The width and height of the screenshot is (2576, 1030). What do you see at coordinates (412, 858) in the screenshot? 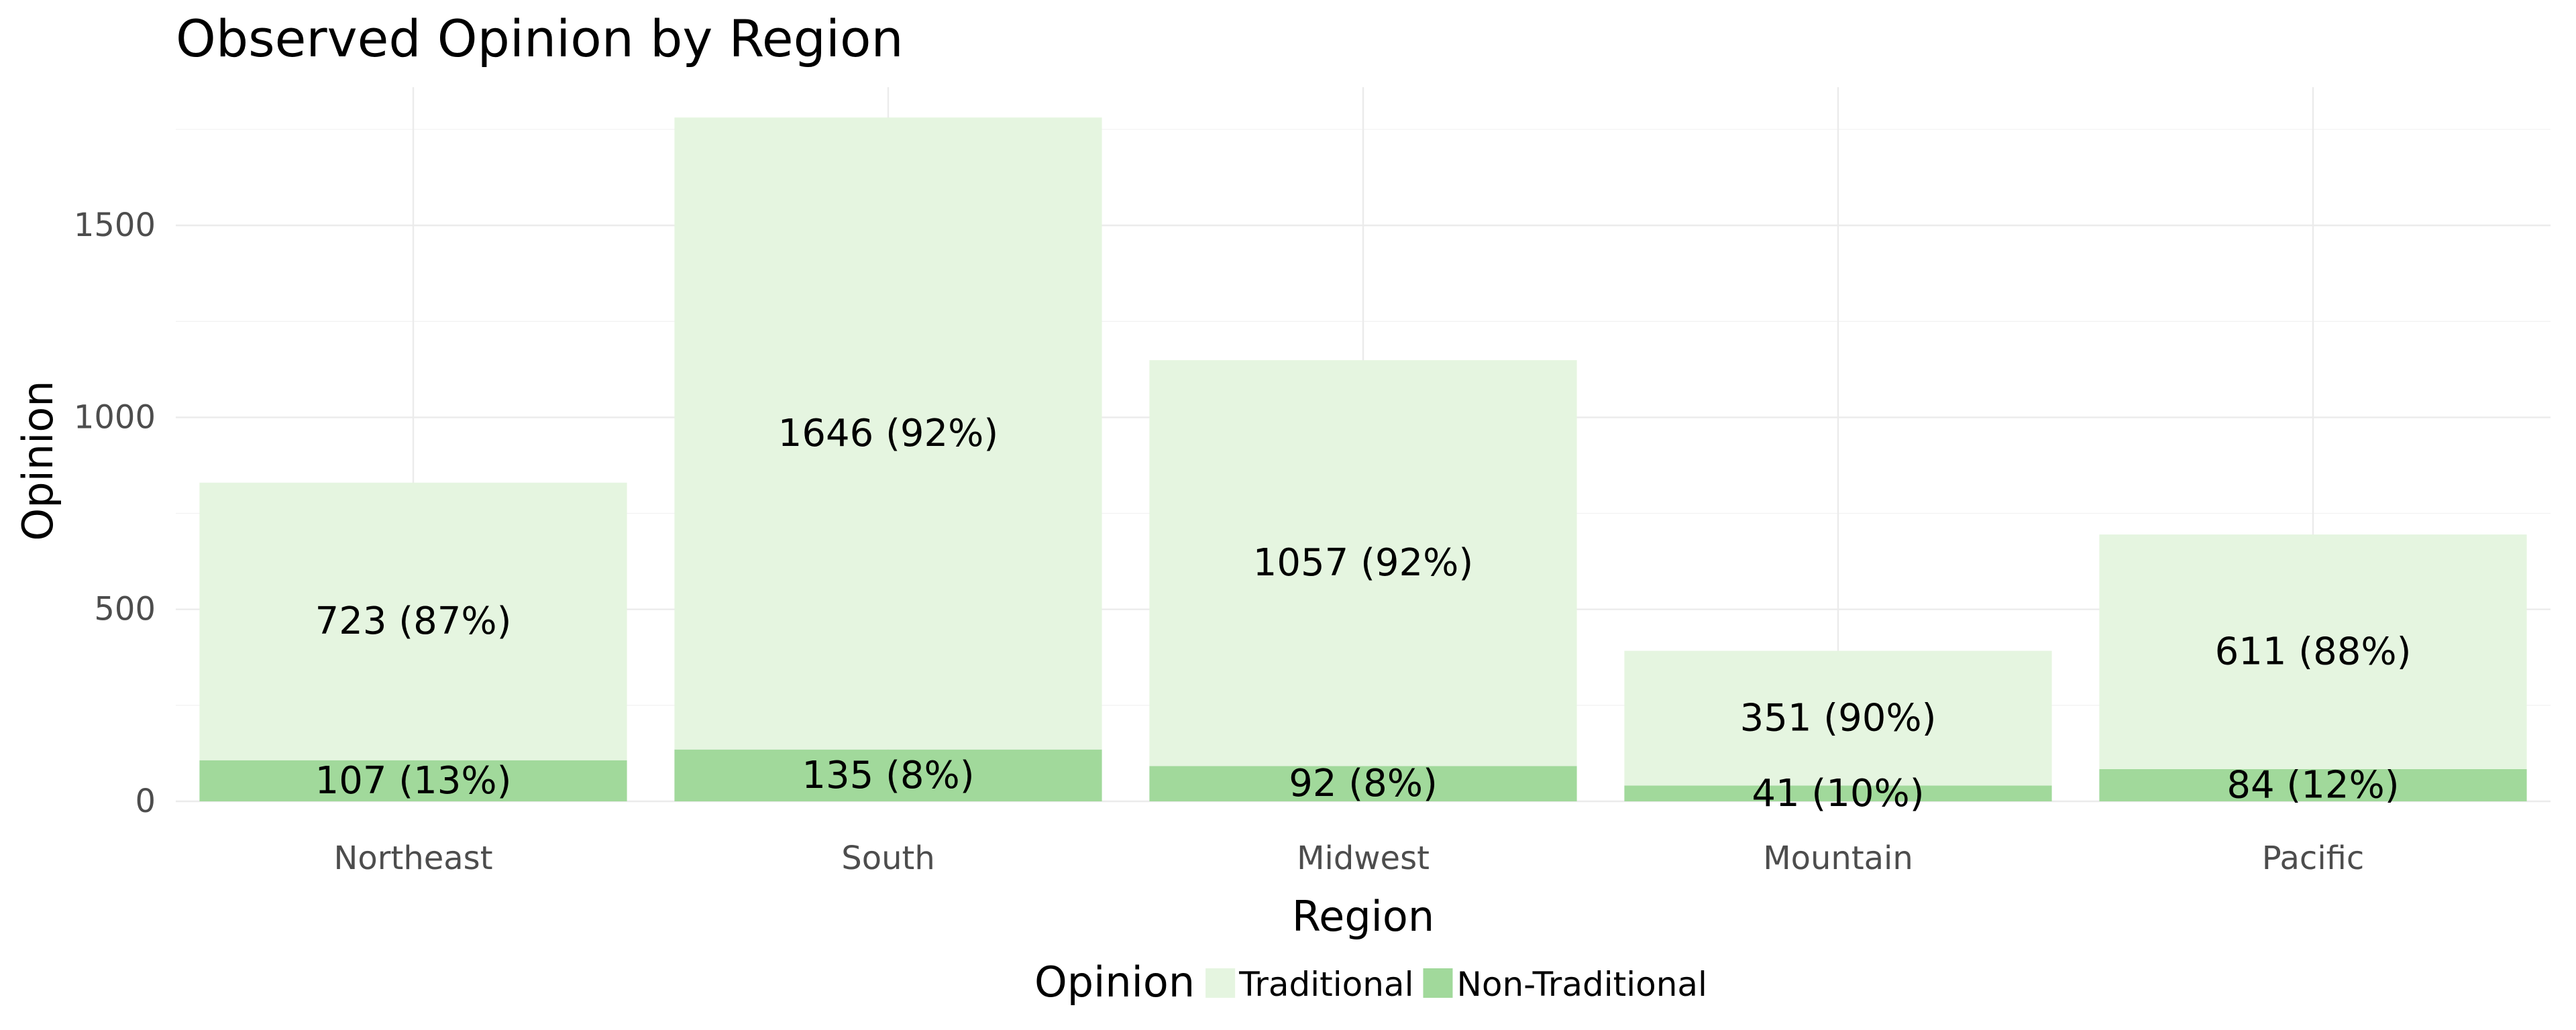
I see `x-tick-label: Northeast` at bounding box center [412, 858].